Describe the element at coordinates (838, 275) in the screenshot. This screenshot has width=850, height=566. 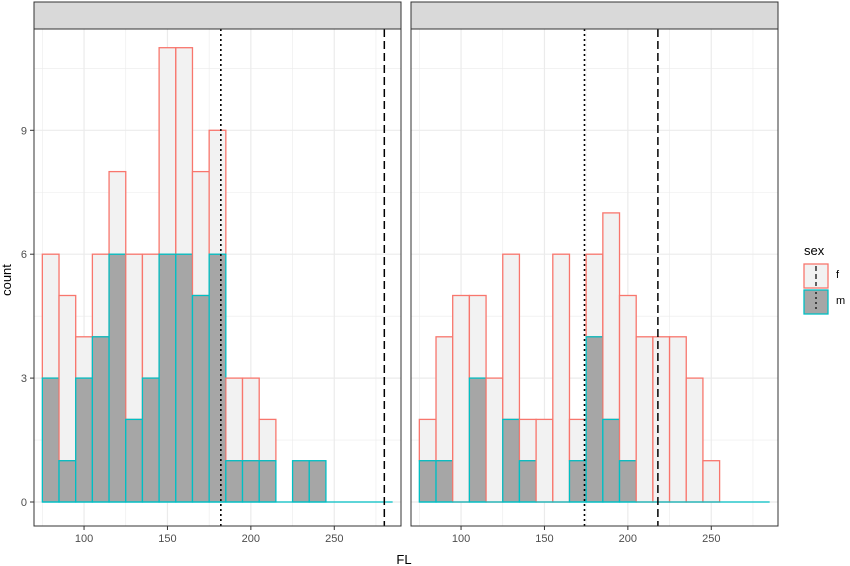
I see `legend-label-f: f` at that location.